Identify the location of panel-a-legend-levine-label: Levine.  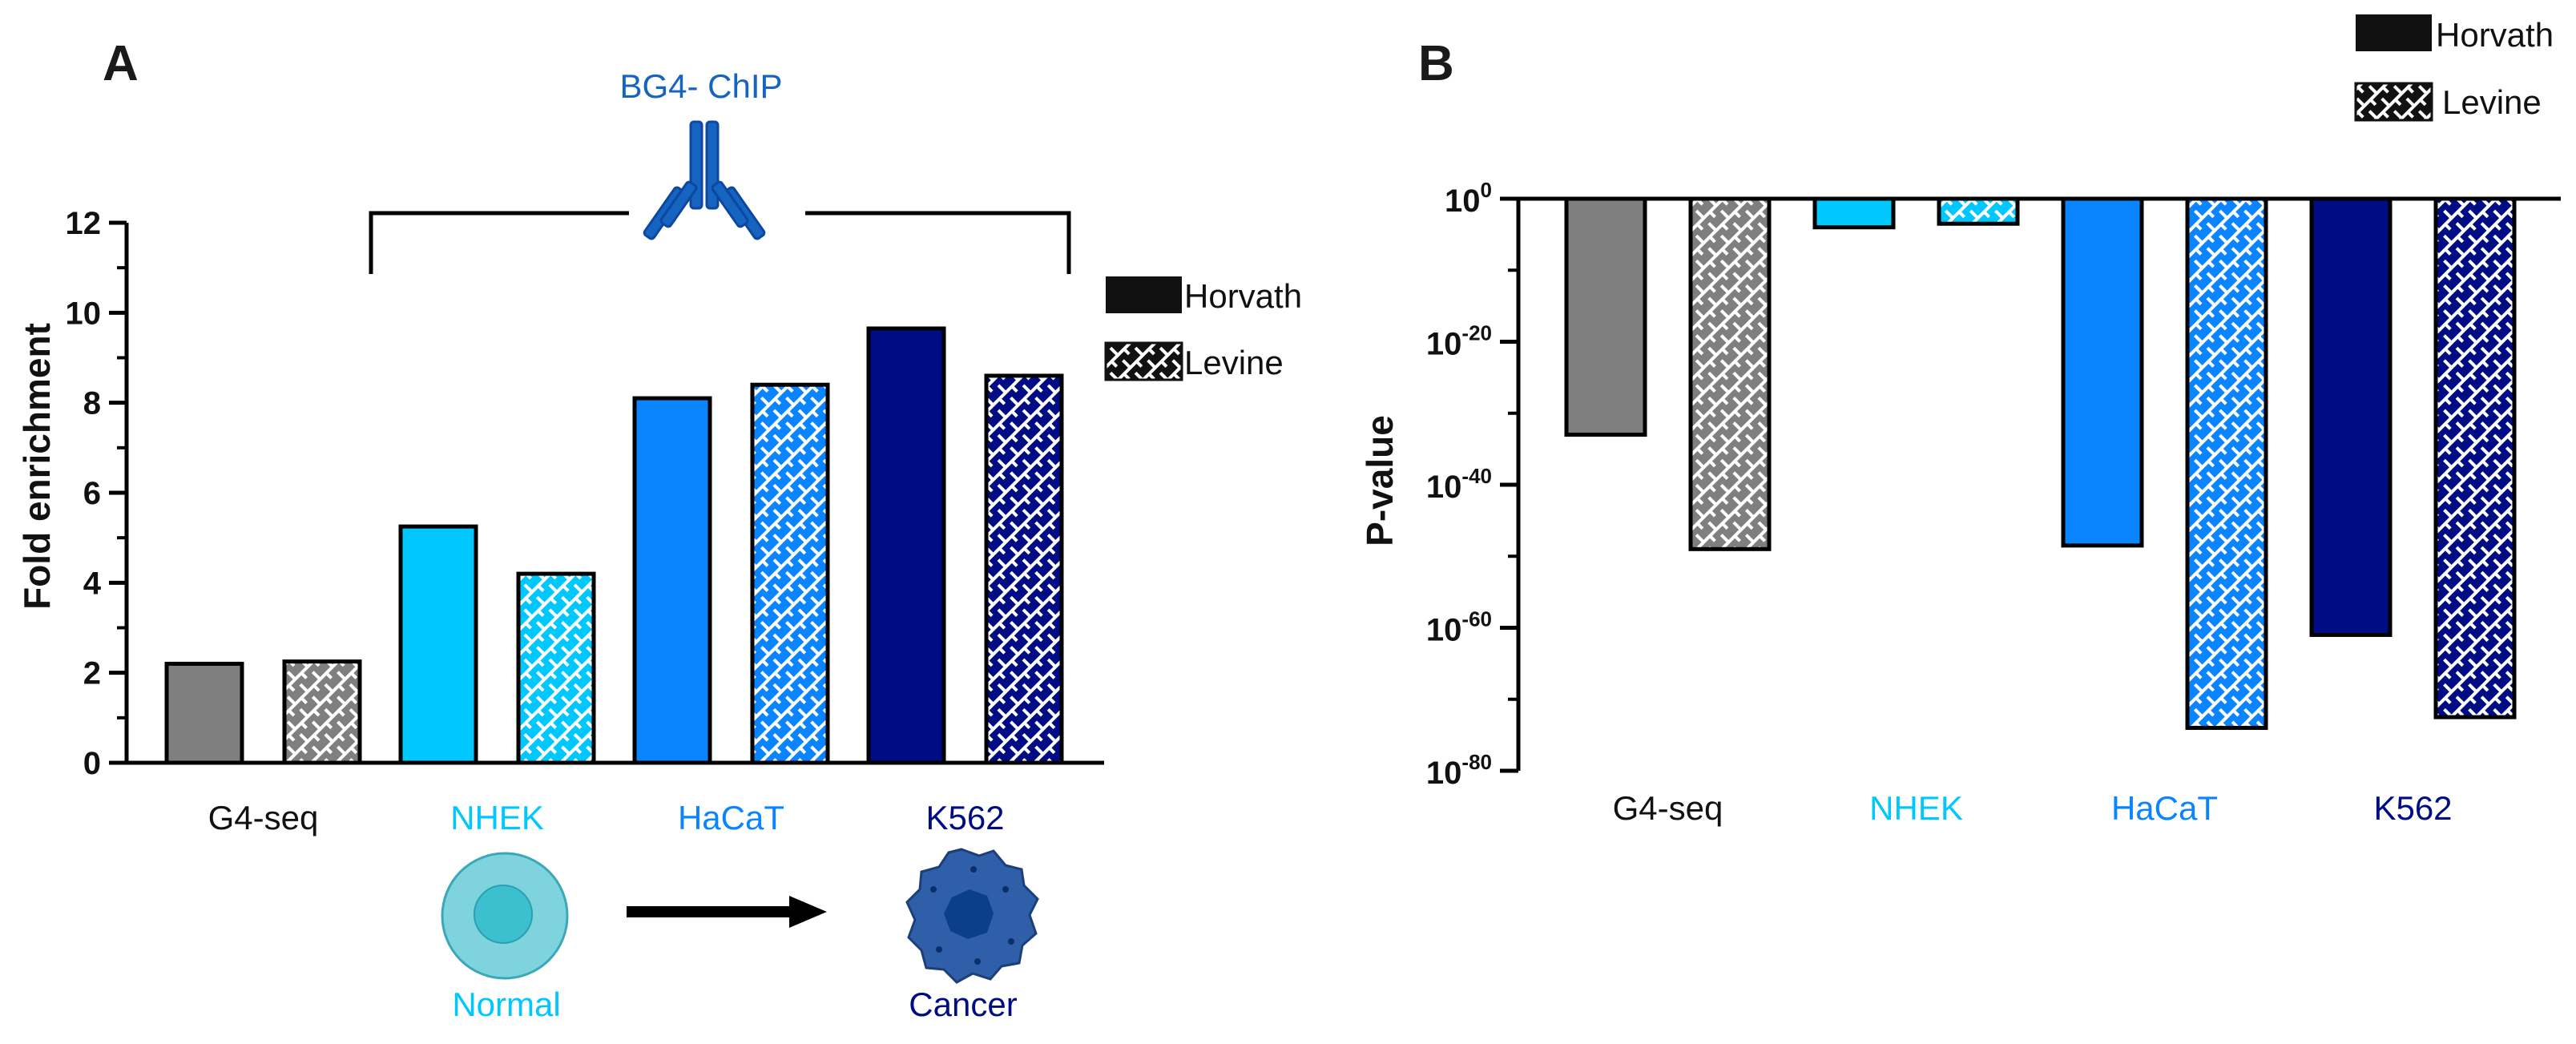
(1234, 362).